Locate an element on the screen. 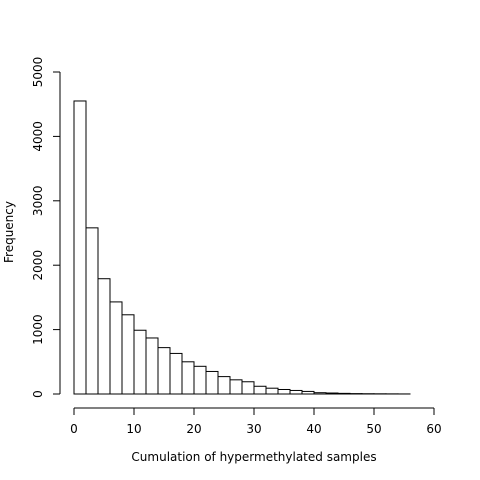 This screenshot has width=480, height=480. y-tick-label: 4000 is located at coordinates (38, 136).